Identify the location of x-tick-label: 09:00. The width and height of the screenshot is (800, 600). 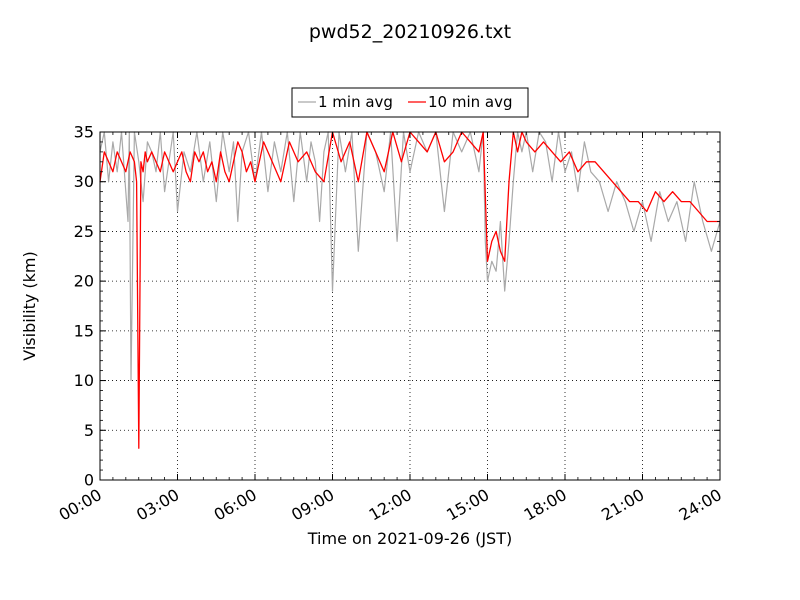
(312, 505).